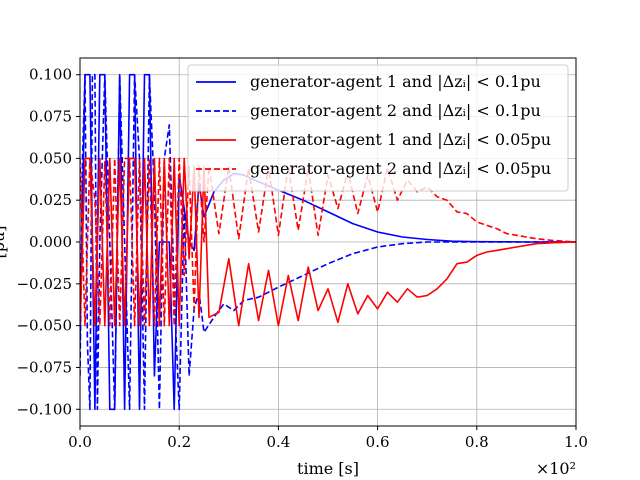 This screenshot has height=480, width=640. Describe the element at coordinates (44, 367) in the screenshot. I see `y-tick-label: −0.075` at that location.